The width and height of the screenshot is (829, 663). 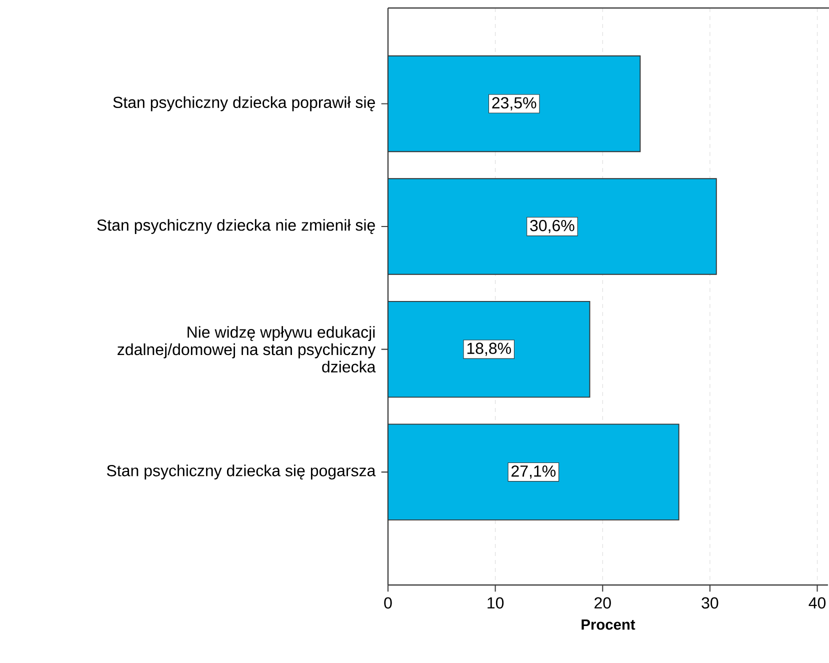 I want to click on data-label: 23,5%, so click(x=514, y=103).